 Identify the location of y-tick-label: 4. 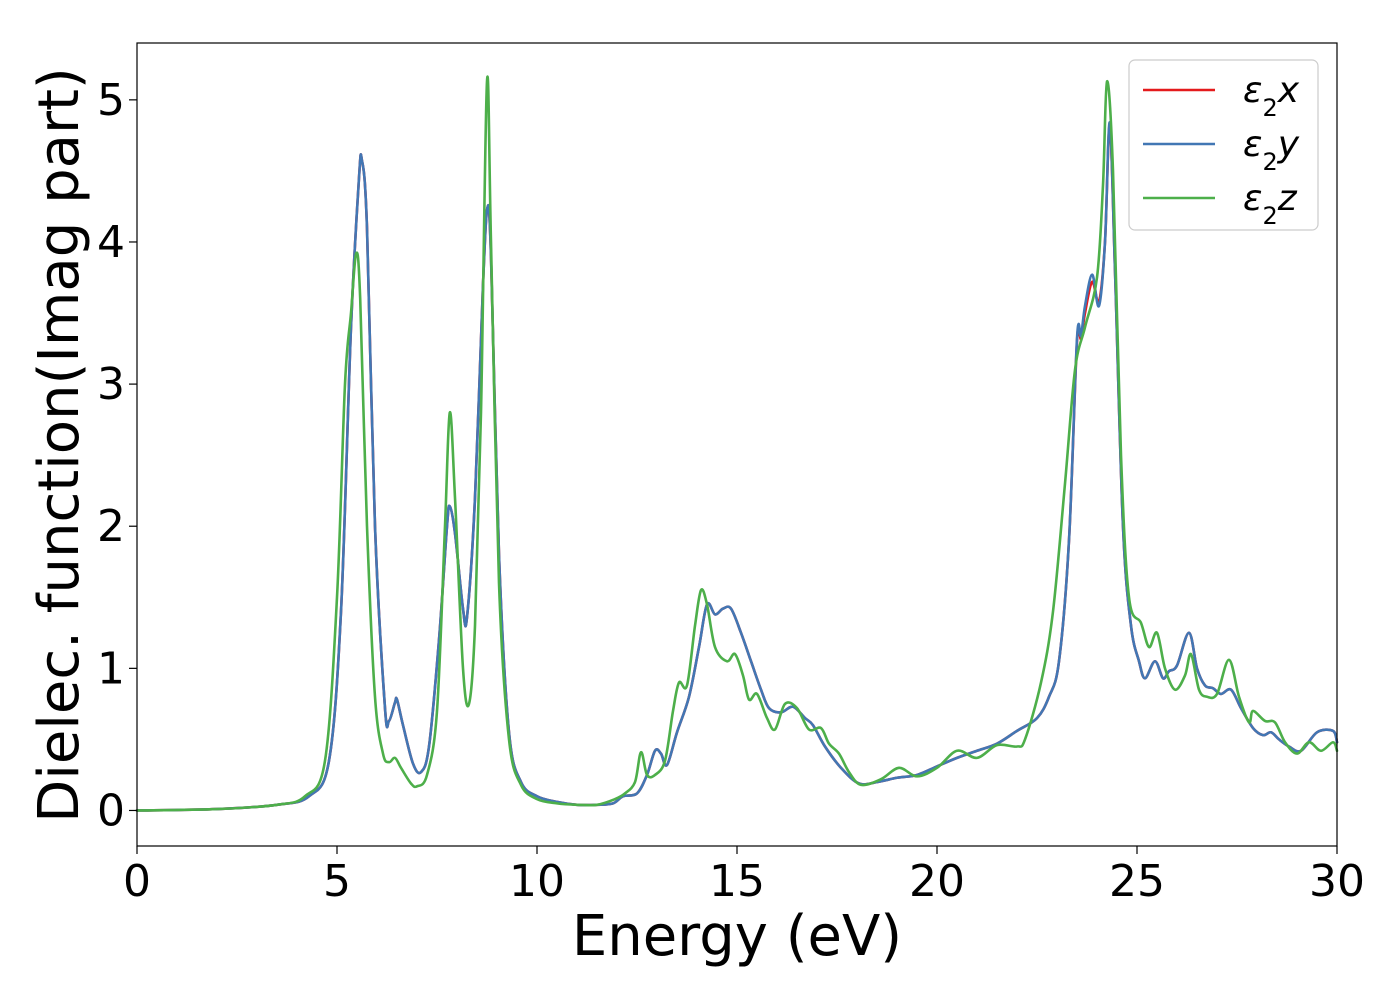
(111, 242).